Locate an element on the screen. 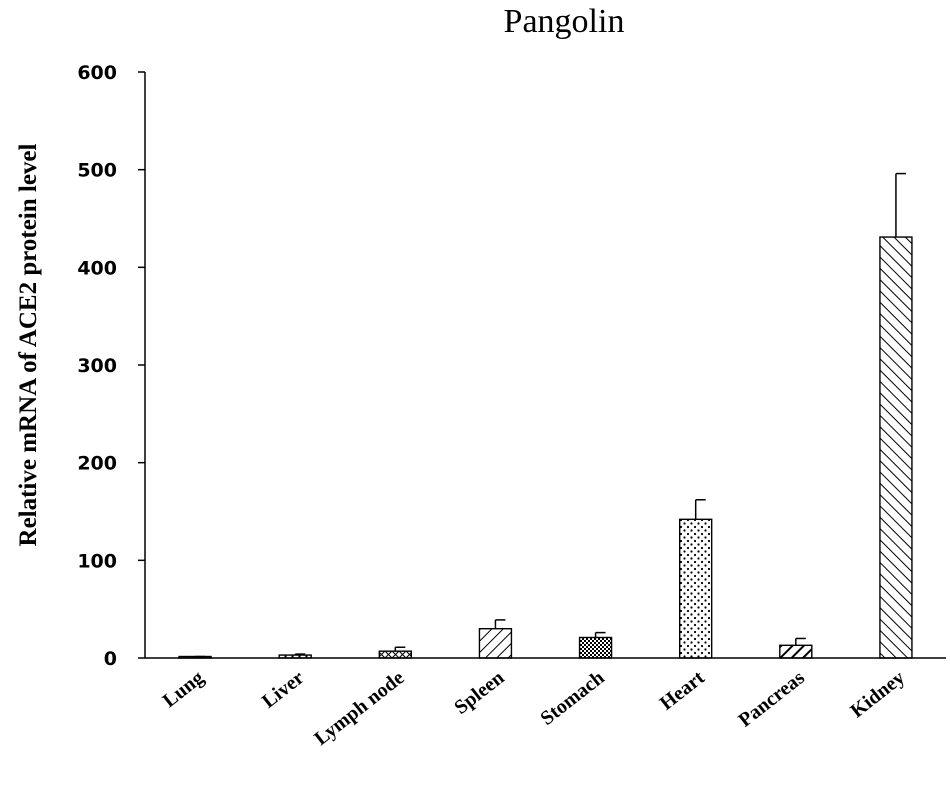 The image size is (950, 806). y-tick-label: 600 is located at coordinates (97, 73).